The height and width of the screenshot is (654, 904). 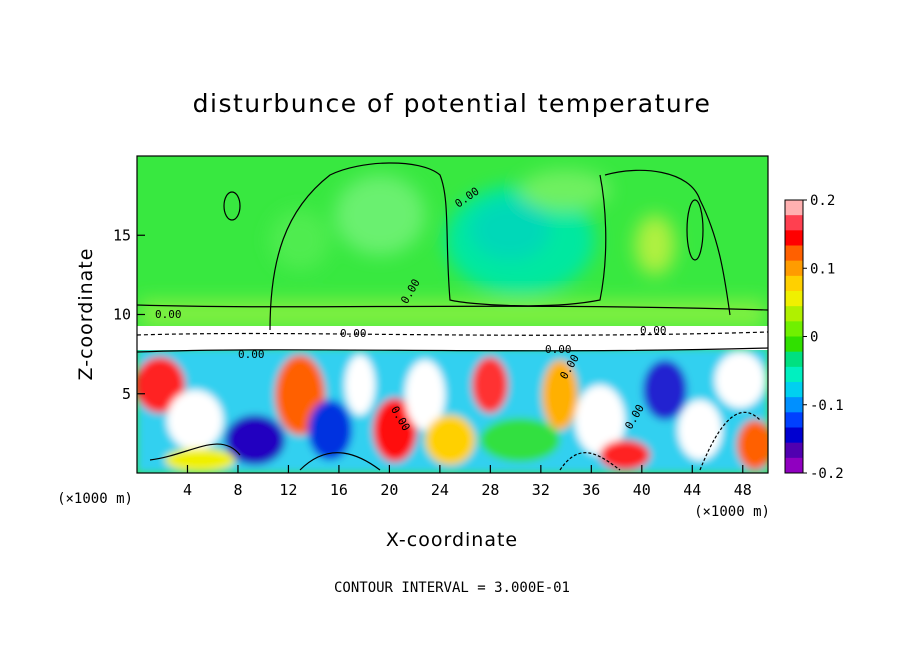 I want to click on y-tick-label: 5, so click(x=126, y=394).